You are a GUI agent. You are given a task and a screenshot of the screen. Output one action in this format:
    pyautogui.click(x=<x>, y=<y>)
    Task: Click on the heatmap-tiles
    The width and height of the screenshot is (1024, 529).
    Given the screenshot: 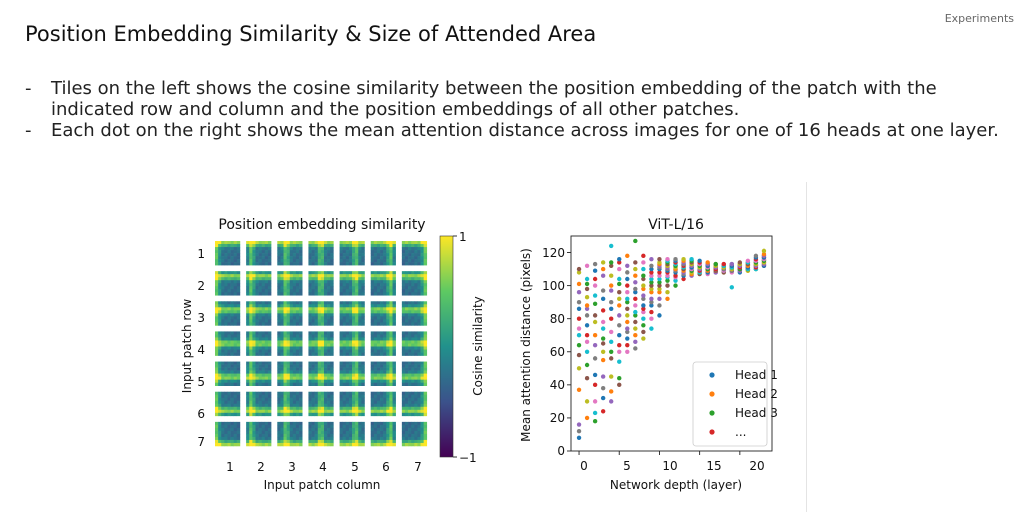 What is the action you would take?
    pyautogui.click(x=321, y=344)
    